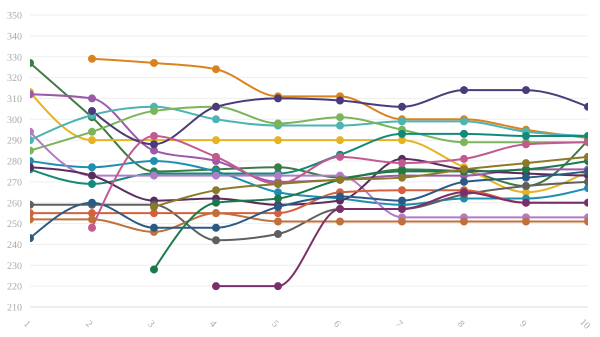  I want to click on y-tick-label: 320, so click(14, 78).